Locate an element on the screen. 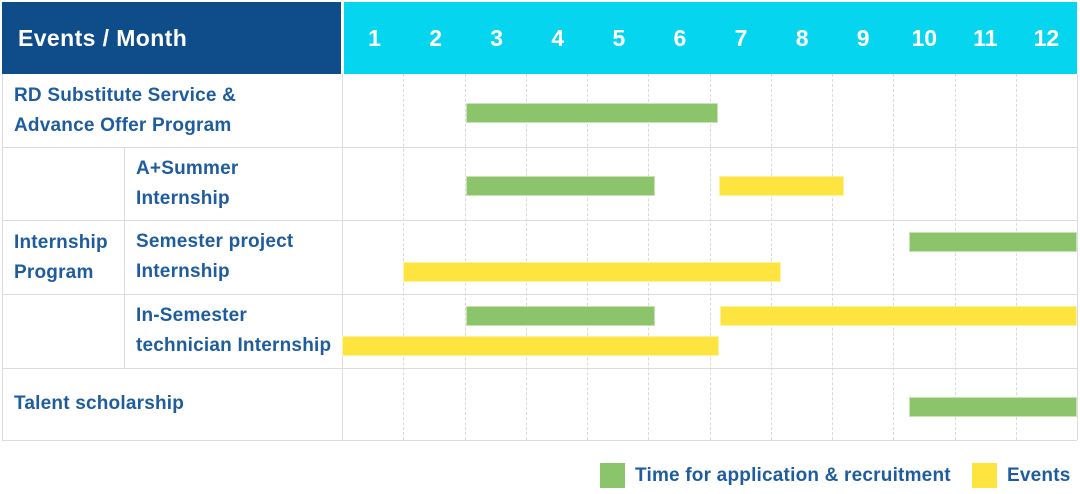 The width and height of the screenshot is (1080, 494). row-label-in-semester-technician: In-Semester technician Internship is located at coordinates (232, 331).